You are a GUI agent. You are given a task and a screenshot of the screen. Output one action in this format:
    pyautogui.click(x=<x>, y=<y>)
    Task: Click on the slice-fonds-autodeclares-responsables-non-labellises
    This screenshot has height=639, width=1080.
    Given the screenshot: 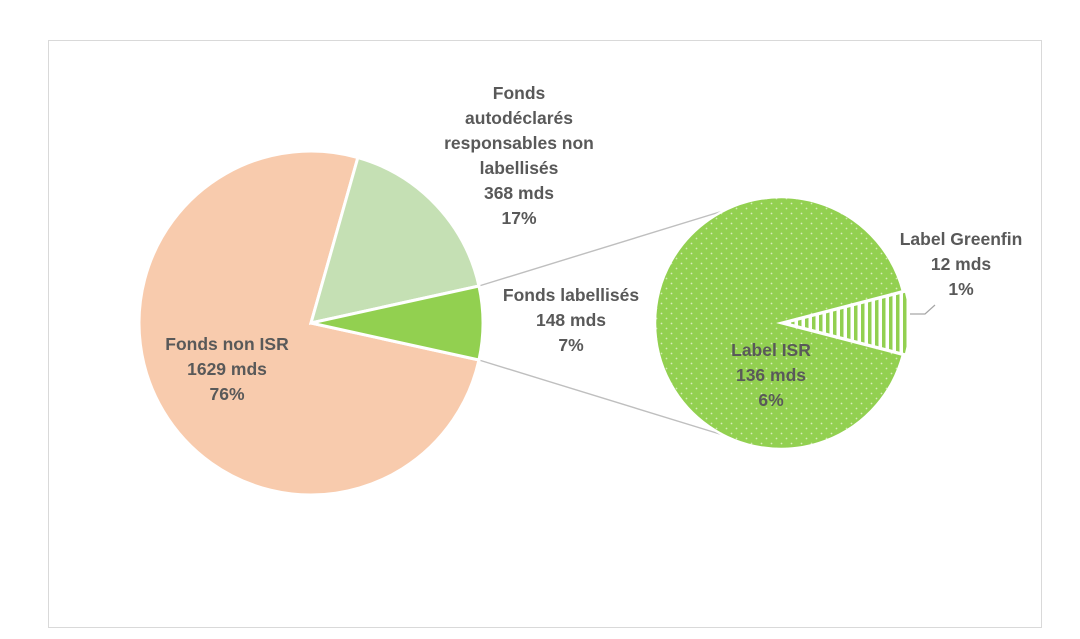 What is the action you would take?
    pyautogui.click(x=394, y=240)
    